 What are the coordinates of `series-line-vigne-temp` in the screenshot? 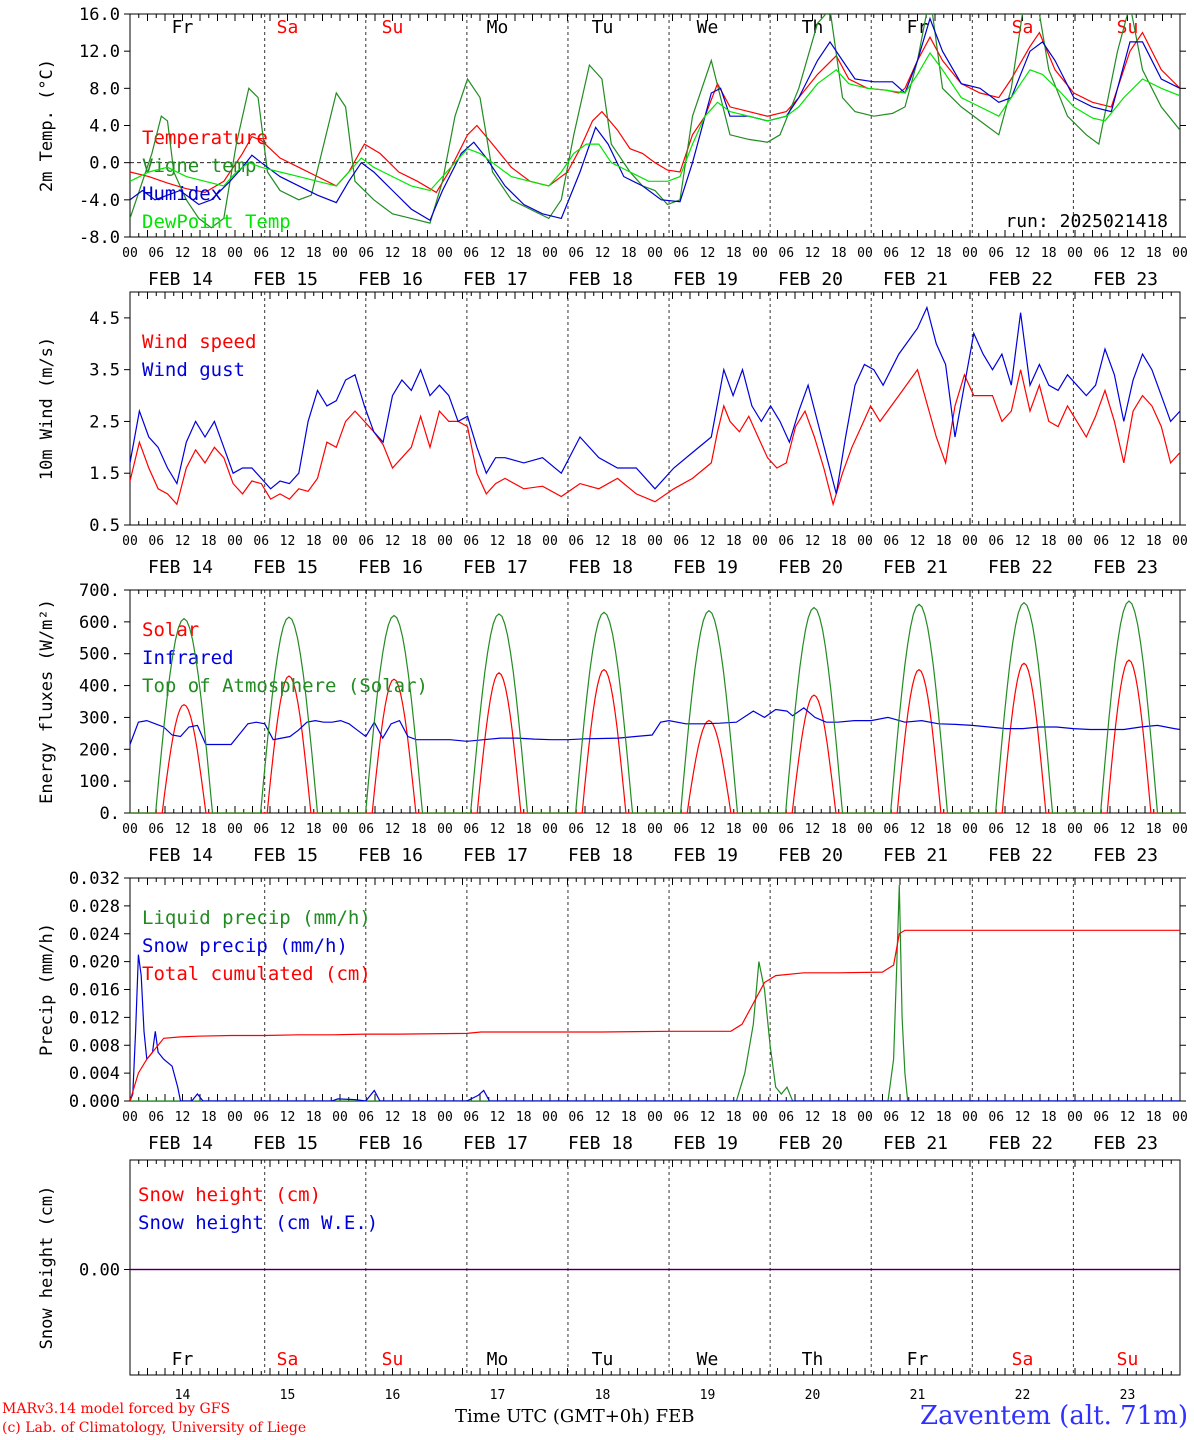 It's located at (655, 121).